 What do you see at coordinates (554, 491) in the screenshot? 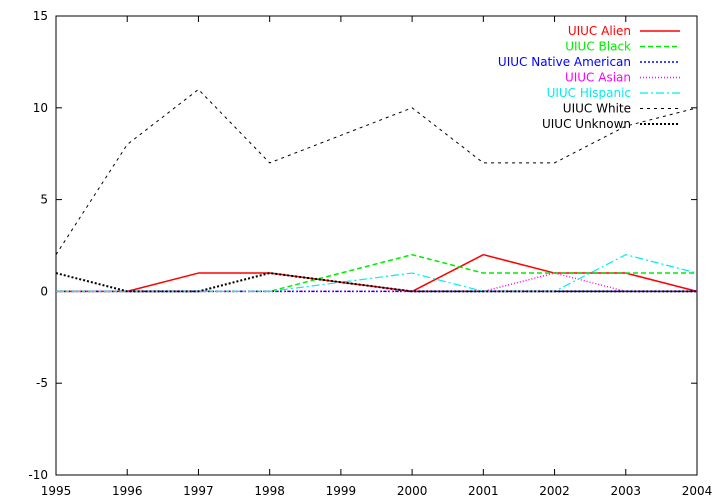
I see `x-tick-label: 2002` at bounding box center [554, 491].